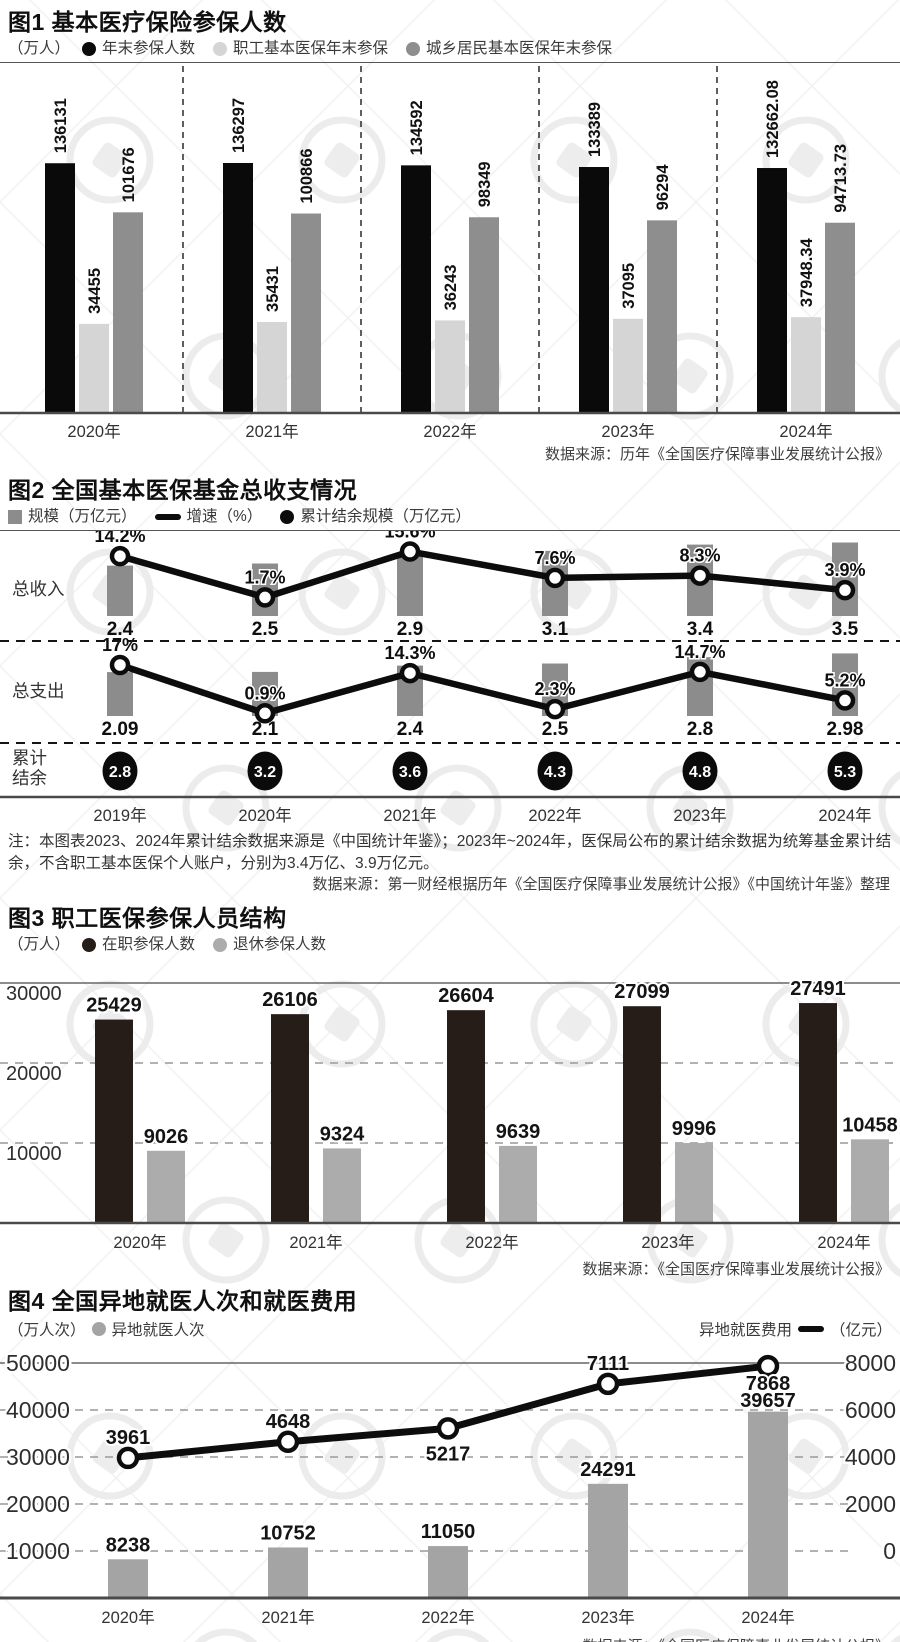  Describe the element at coordinates (220, 945) in the screenshot. I see `gray-dot-icon` at that location.